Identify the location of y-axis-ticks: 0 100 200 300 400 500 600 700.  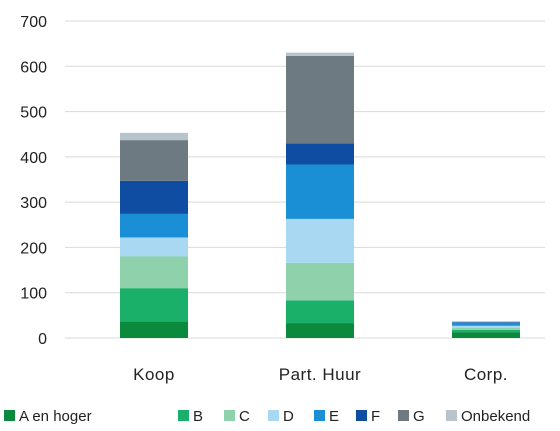
(33, 181).